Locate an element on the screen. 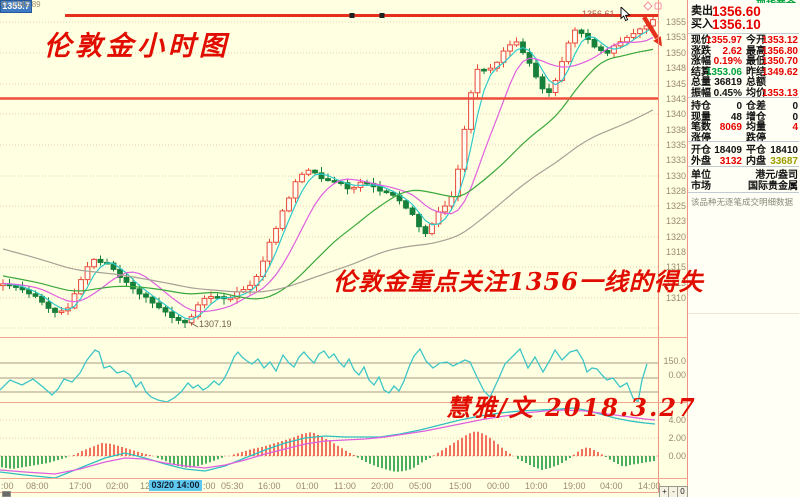 This screenshot has width=800, height=497. time-axis-label: 05:00 is located at coordinates (420, 486).